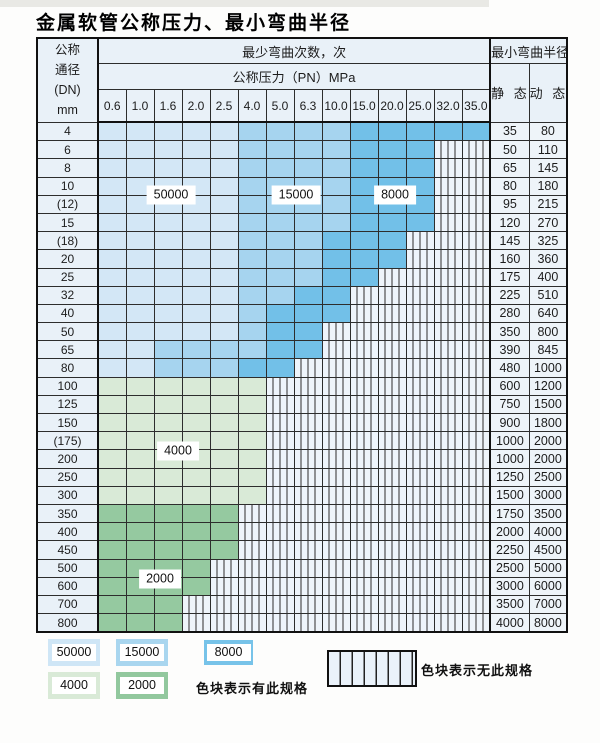 This screenshot has height=743, width=600. What do you see at coordinates (171, 195) in the screenshot?
I see `cycles-label: 50000` at bounding box center [171, 195].